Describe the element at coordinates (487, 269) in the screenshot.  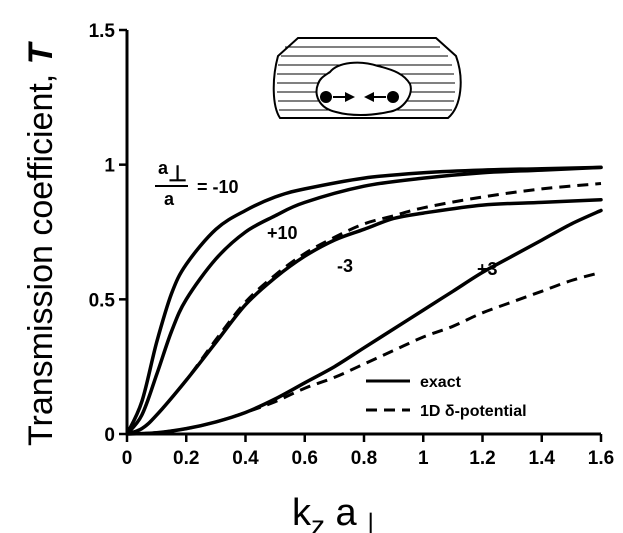
I see `curve-label-plus3: +3` at that location.